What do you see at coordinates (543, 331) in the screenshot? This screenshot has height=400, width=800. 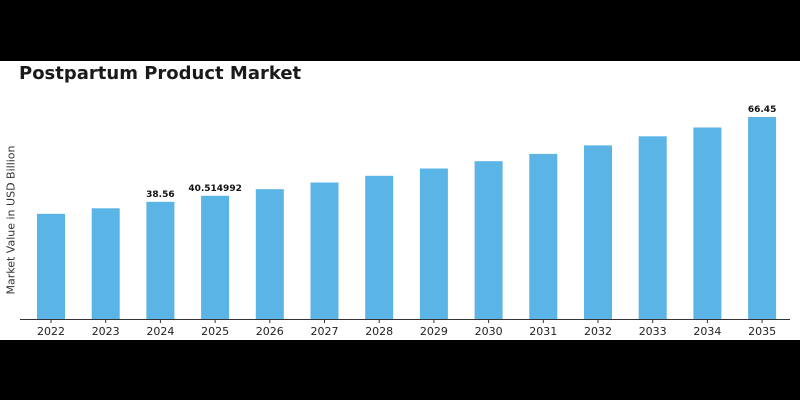 I see `x-tick-label-2031: 2031` at bounding box center [543, 331].